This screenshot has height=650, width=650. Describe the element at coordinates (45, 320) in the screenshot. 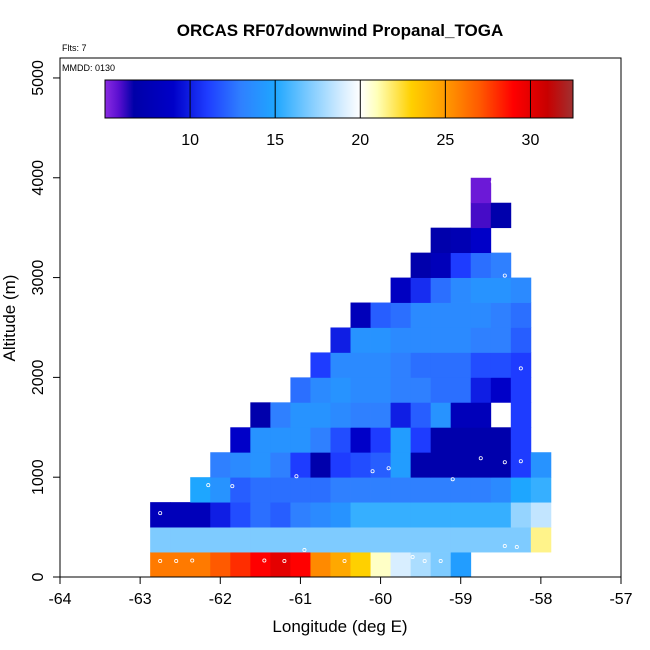

I see `y-axis: 0 1000 2000 3000 4000 5000` at that location.